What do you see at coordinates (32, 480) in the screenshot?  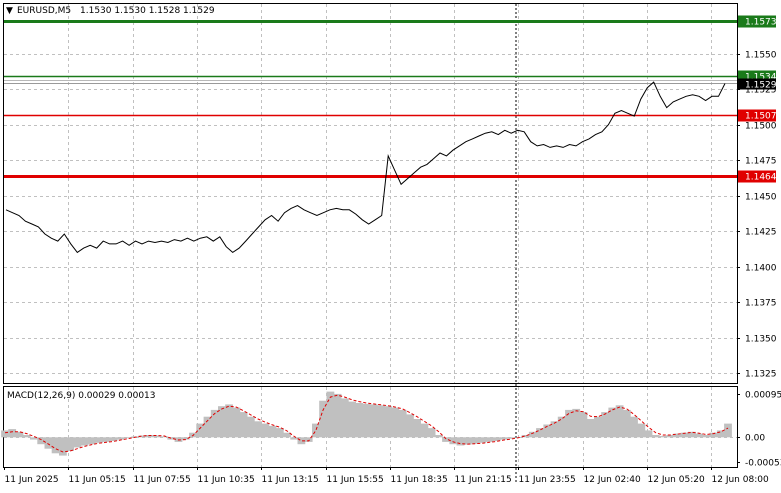 I see `time-tick-label: 11 Jun 2025` at bounding box center [32, 480].